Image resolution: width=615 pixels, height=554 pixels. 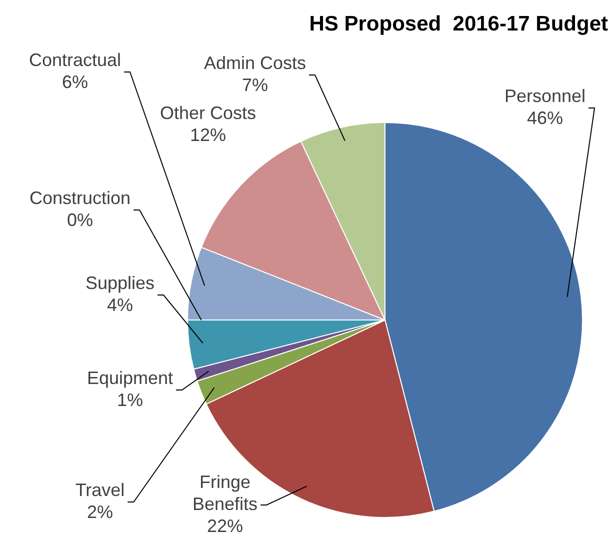 What do you see at coordinates (80, 220) in the screenshot?
I see `text: 0%` at bounding box center [80, 220].